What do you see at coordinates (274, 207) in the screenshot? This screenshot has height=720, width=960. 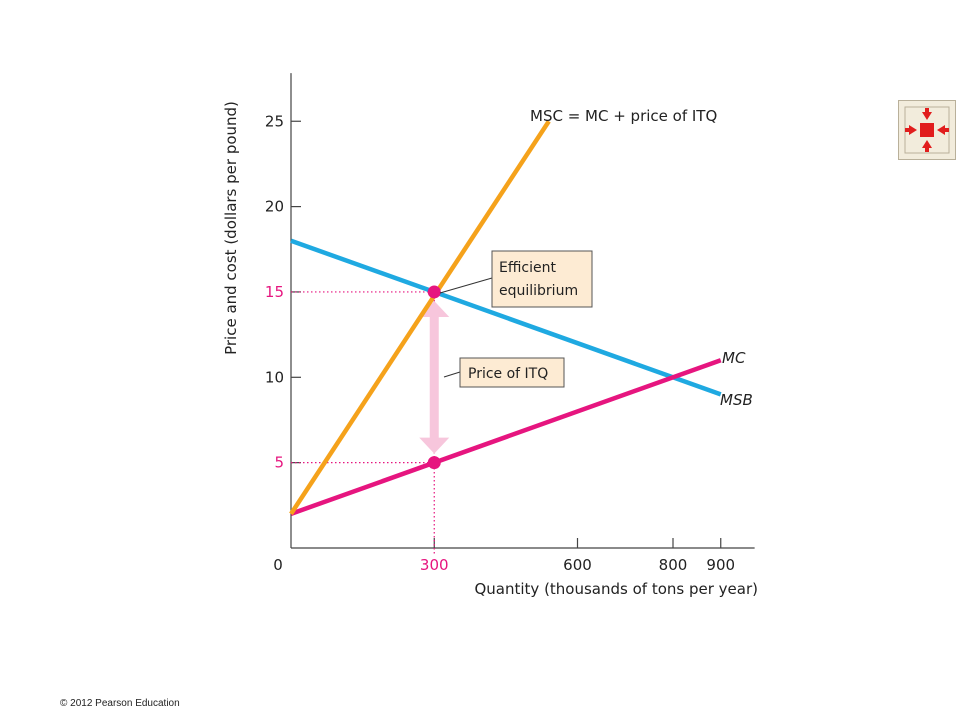 I see `y-tick-label: 20` at bounding box center [274, 207].